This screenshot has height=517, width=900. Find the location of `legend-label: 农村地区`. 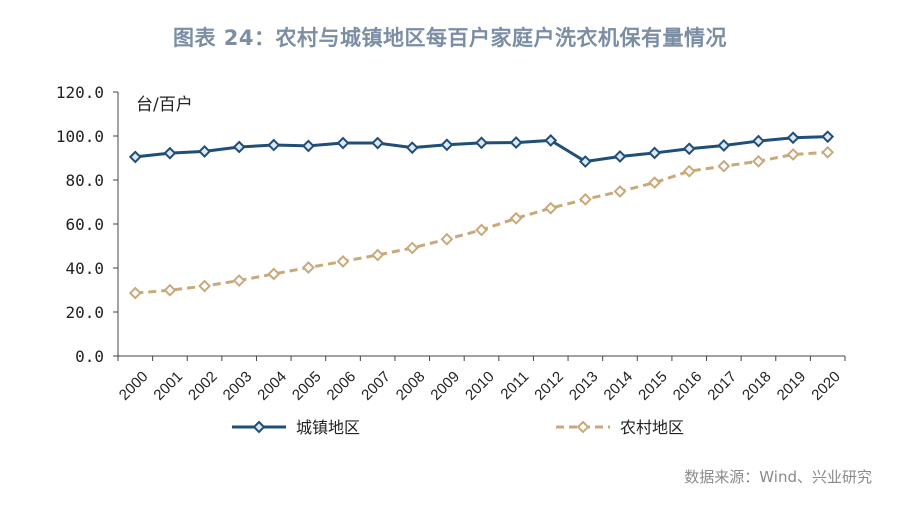

legend-label: 农村地区 is located at coordinates (652, 427).